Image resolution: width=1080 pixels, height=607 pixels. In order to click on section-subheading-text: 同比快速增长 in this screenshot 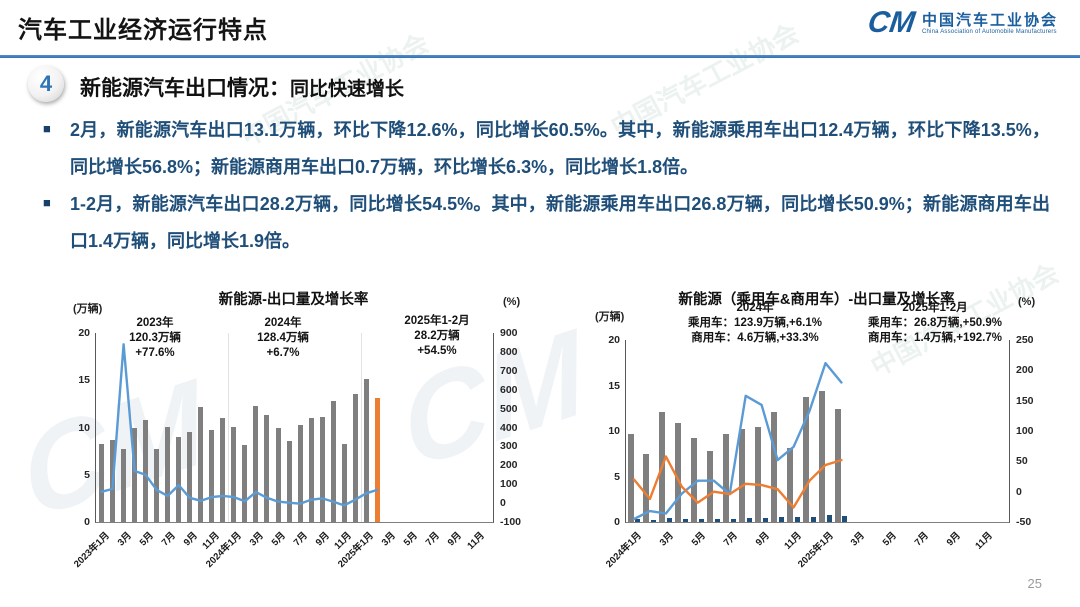, I will do `click(347, 89)`.